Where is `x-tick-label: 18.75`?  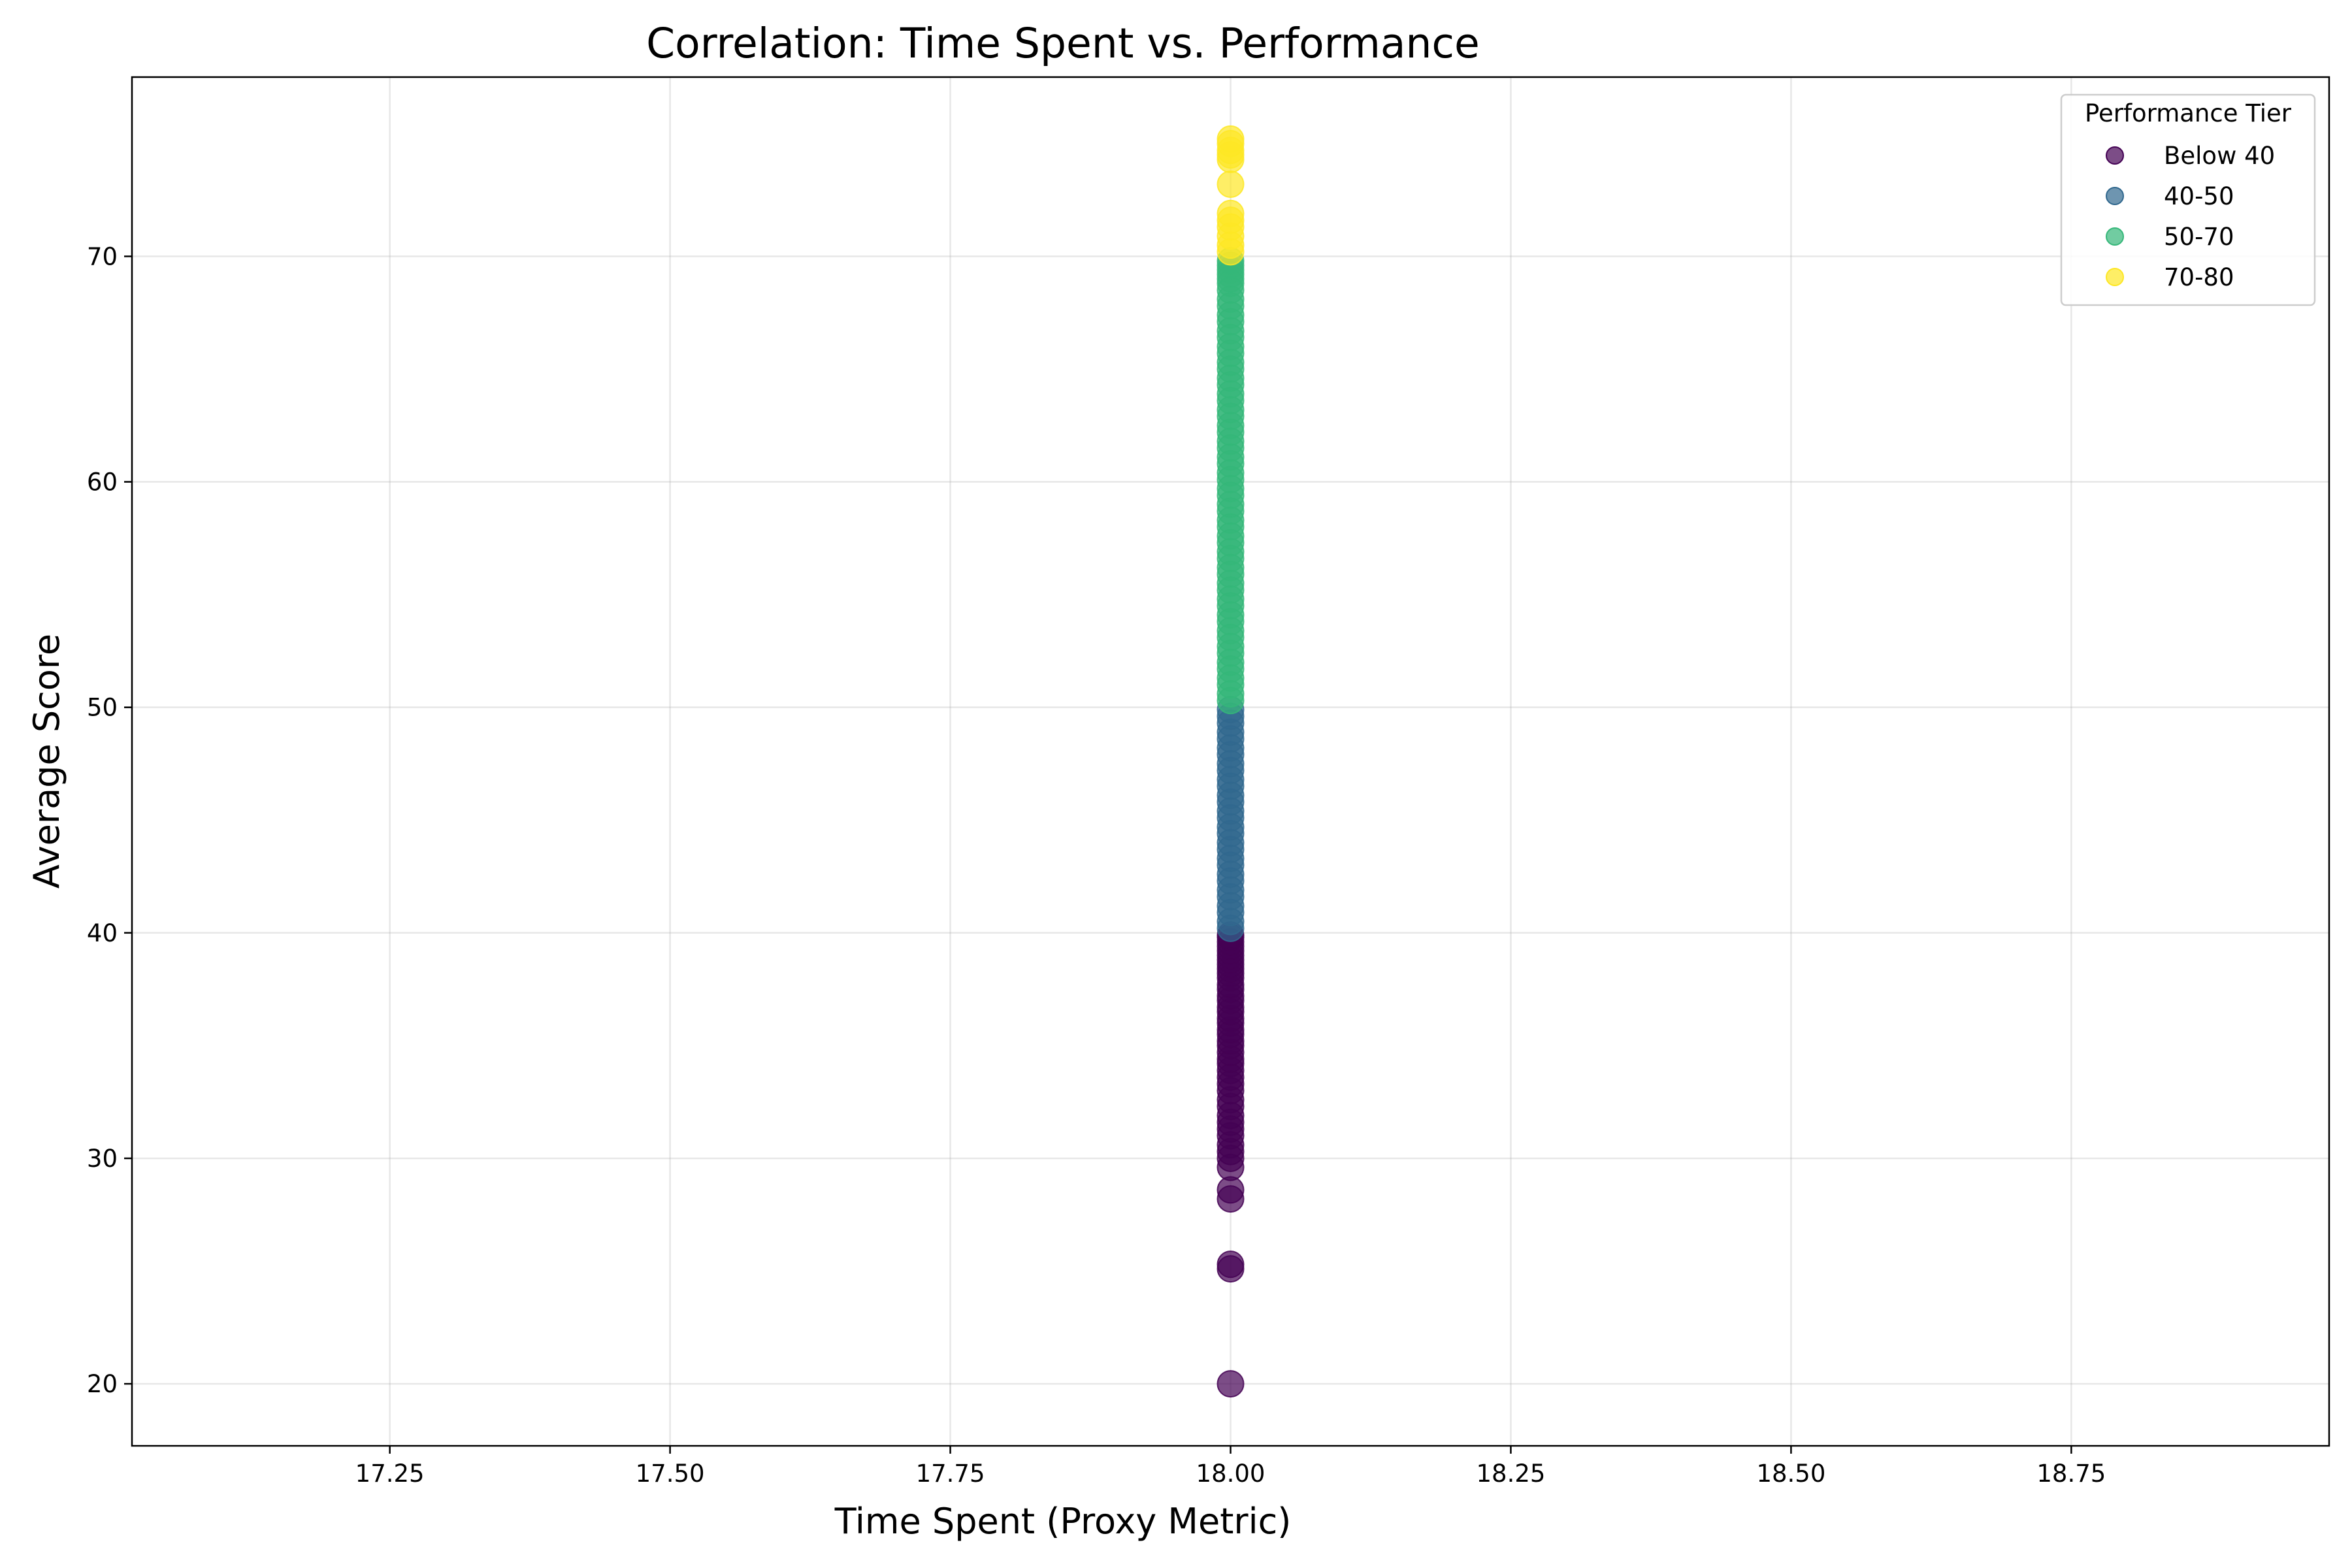 x-tick-label: 18.75 is located at coordinates (2071, 1474).